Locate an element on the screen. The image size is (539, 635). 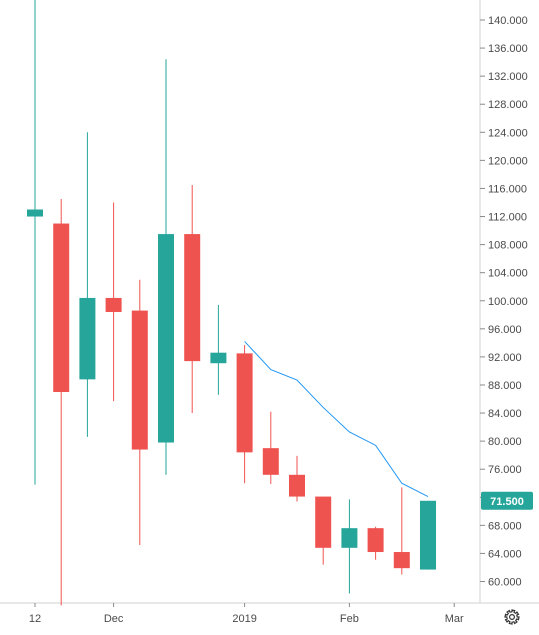
y-tick-label: 68.000 is located at coordinates (505, 526).